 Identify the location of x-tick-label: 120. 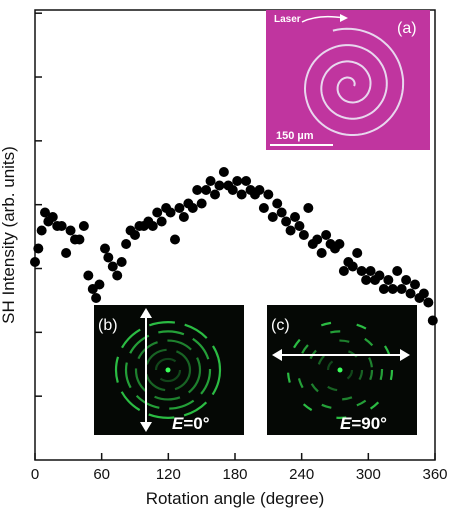
(168, 474).